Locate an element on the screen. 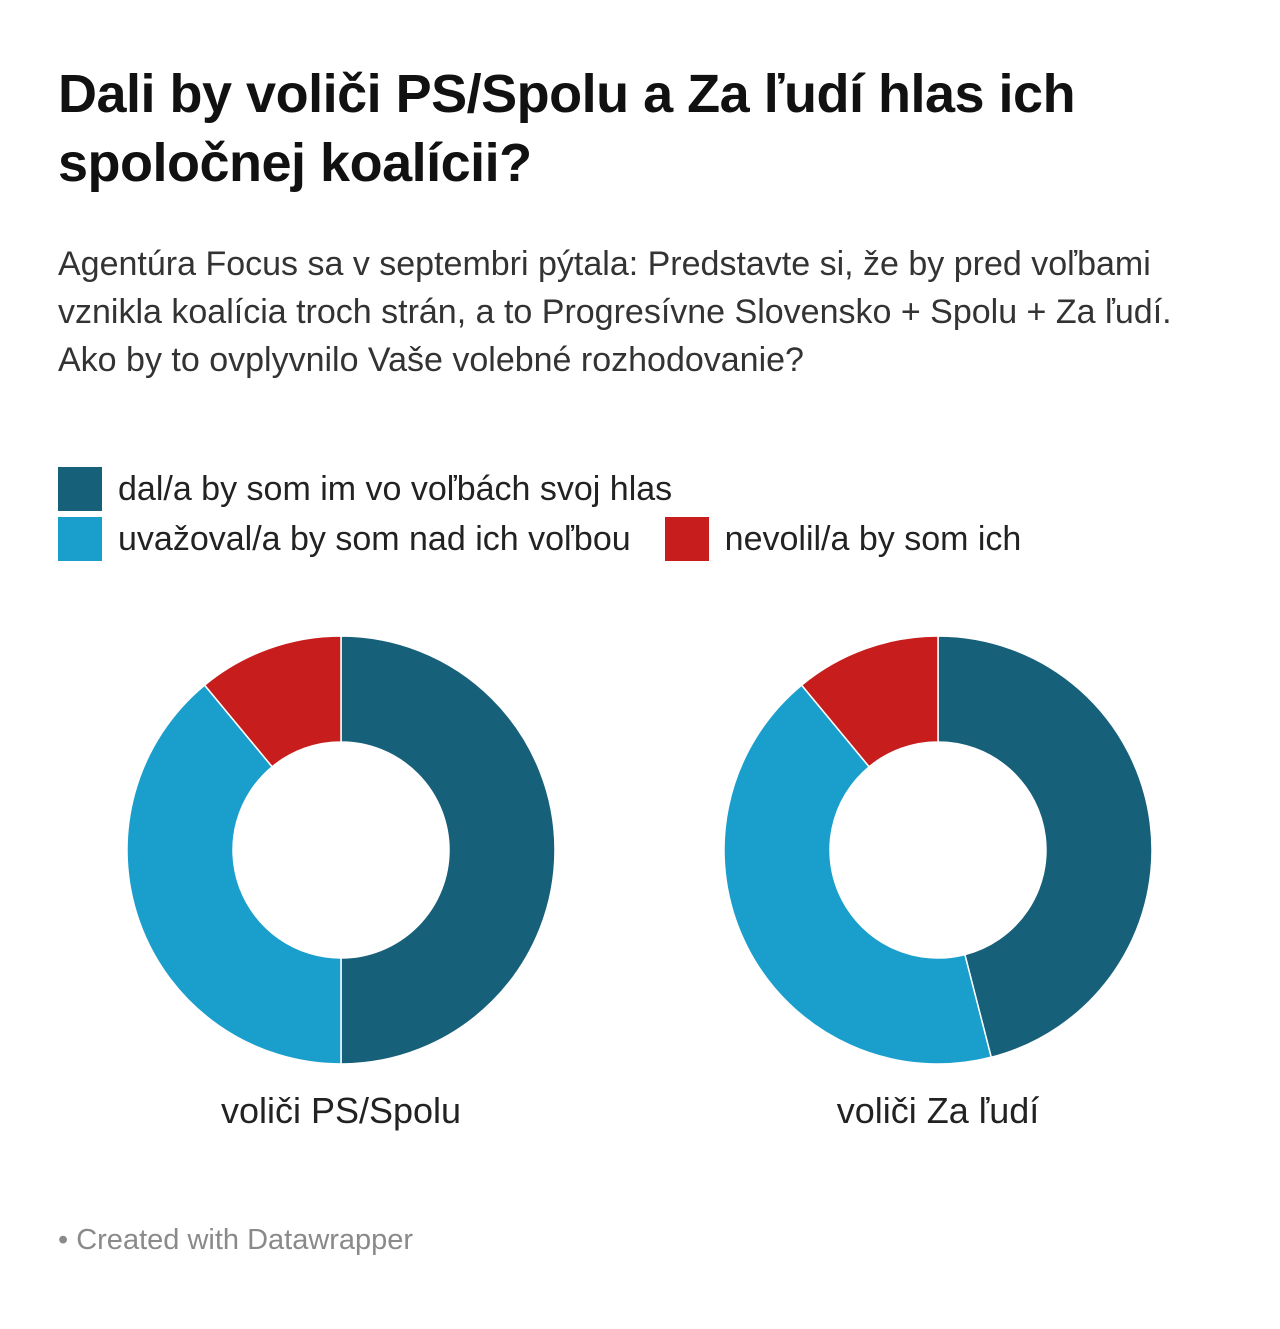 This screenshot has height=1329, width=1280. legend-label-vote: dal/a by som im vo voľbách svoj hlas is located at coordinates (395, 488).